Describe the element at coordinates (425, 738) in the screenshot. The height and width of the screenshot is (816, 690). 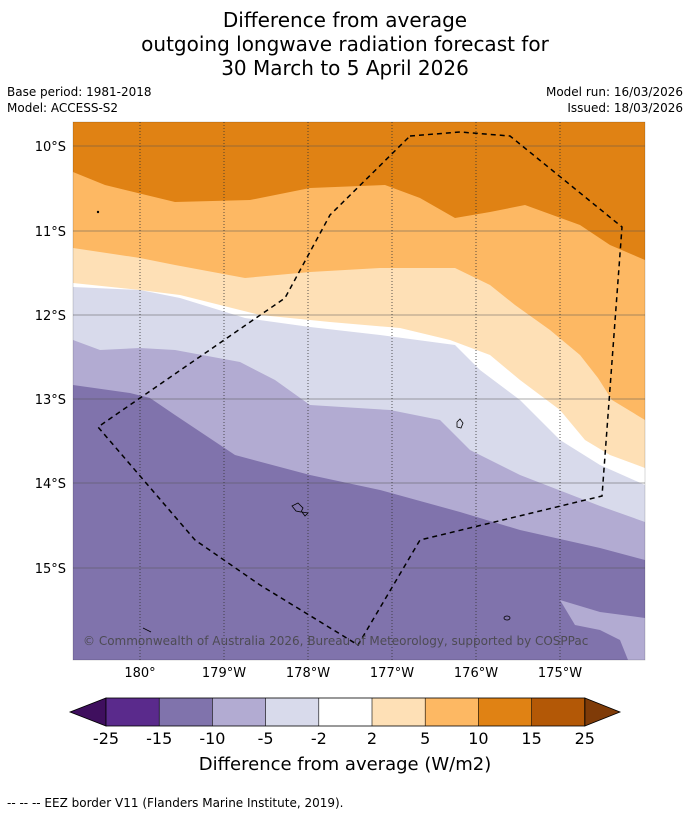
I see `colorbar-tick: 5` at that location.